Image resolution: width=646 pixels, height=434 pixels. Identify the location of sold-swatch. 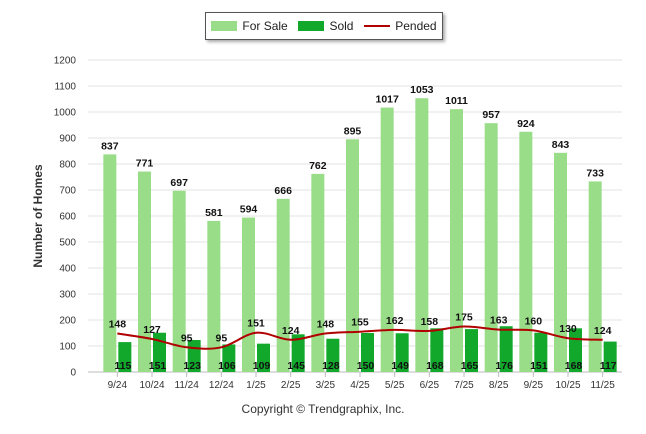
(311, 26).